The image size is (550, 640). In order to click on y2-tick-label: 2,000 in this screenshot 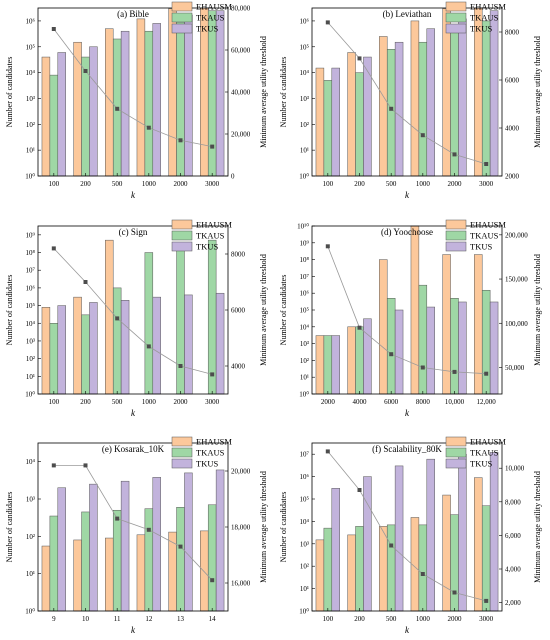, I will do `click(513, 603)`.